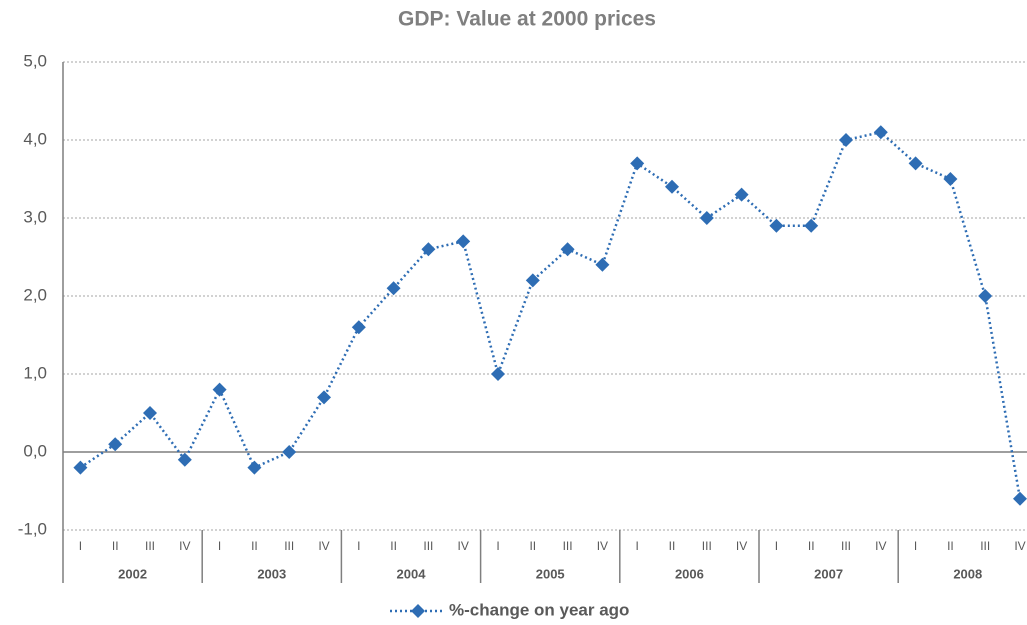 This screenshot has height=625, width=1027. Describe the element at coordinates (539, 609) in the screenshot. I see `legend-label: %-change on year ago` at that location.